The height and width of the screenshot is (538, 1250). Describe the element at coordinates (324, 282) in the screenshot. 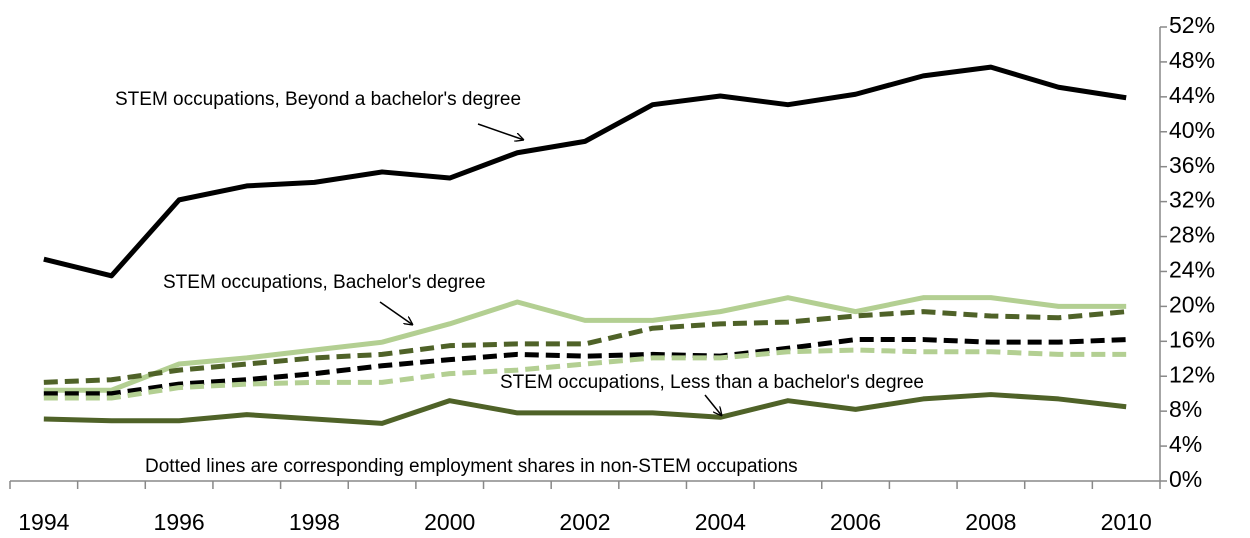

I see `annotation: STEM occupations, Bachelor's degree` at that location.